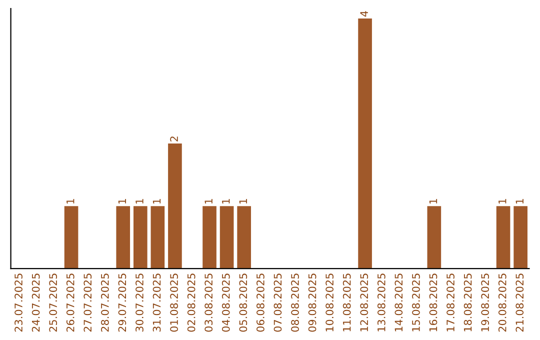  Describe the element at coordinates (174, 303) in the screenshot. I see `x-tick-label: 01.08.2025` at that location.